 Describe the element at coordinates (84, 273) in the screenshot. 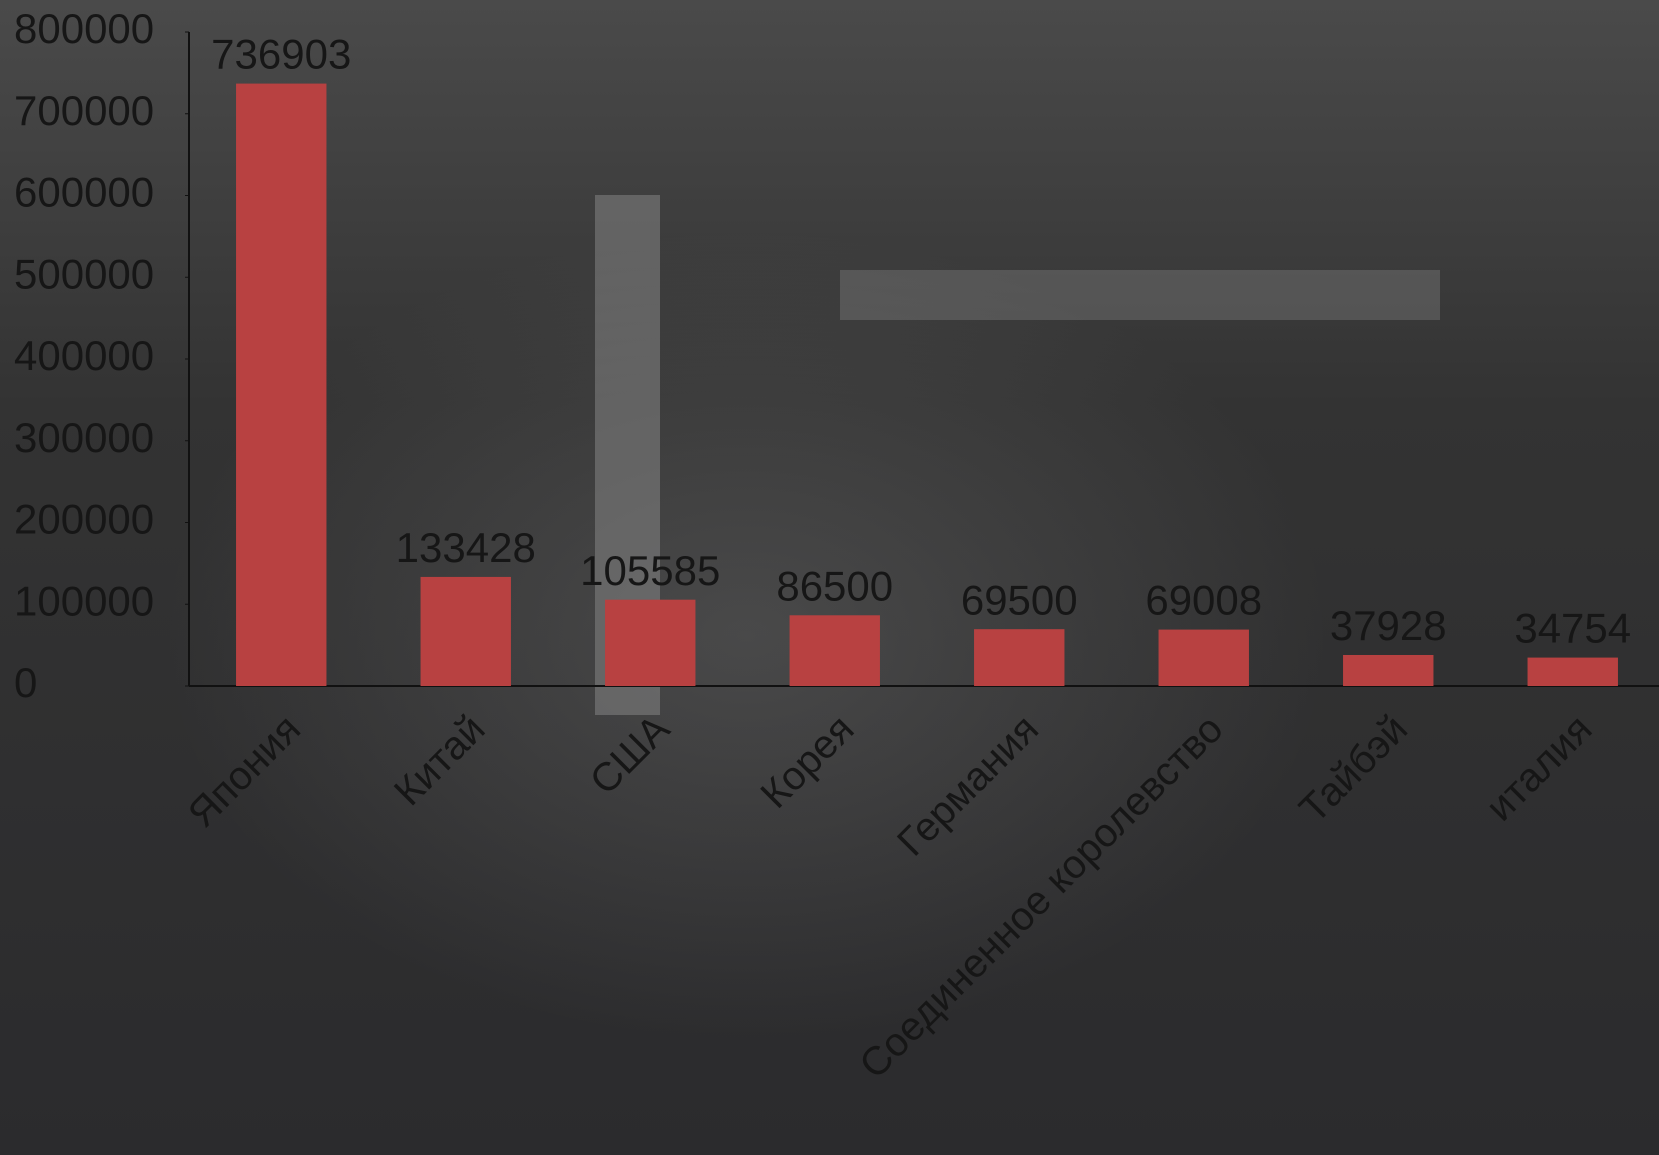

I see `y-tick-label: 500000` at that location.